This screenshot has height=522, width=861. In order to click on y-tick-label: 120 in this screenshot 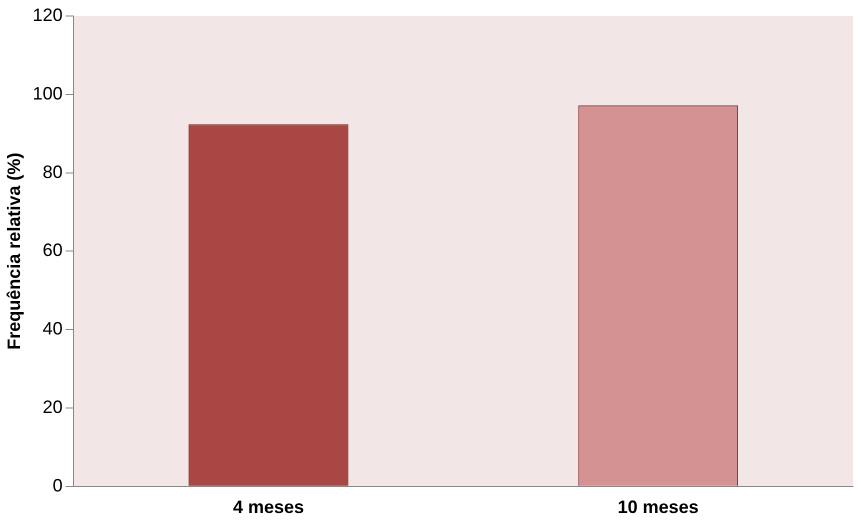, I will do `click(47, 14)`.